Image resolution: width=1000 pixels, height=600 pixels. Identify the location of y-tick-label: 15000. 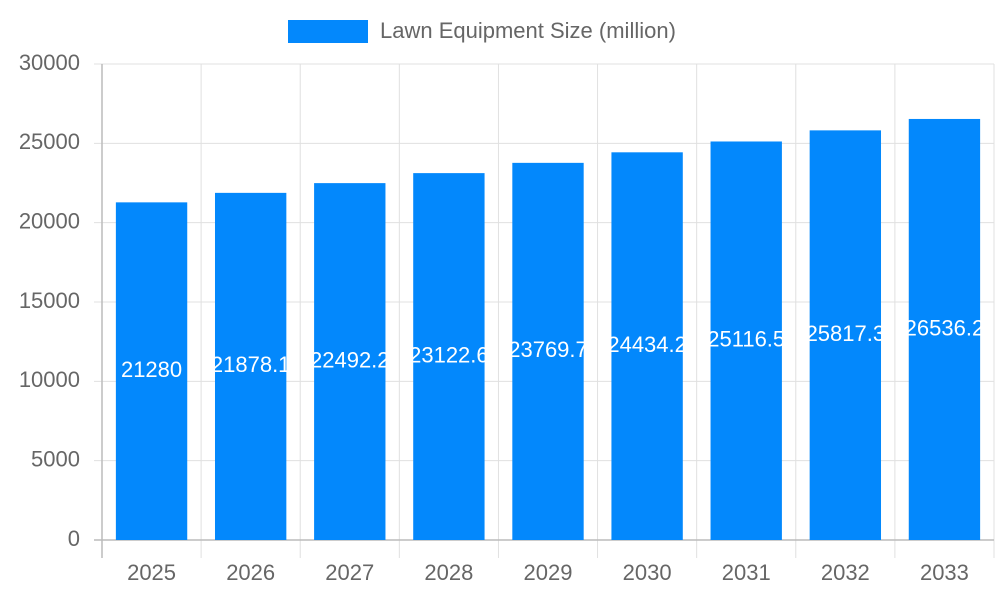
(49, 300).